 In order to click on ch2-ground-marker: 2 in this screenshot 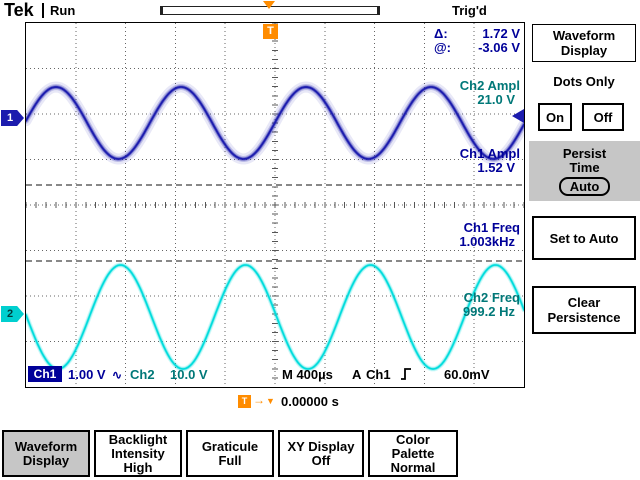, I will do `click(12, 314)`.